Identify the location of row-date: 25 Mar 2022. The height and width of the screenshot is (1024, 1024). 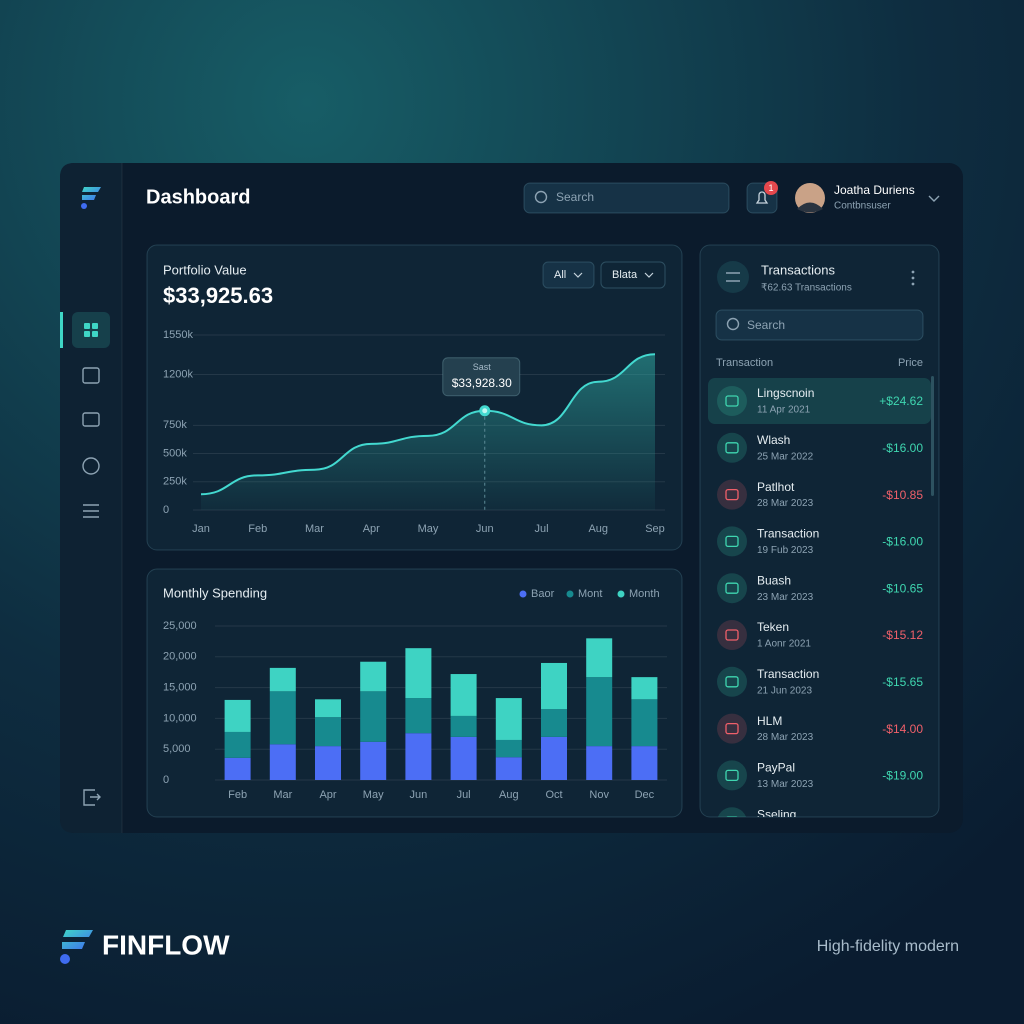
(785, 456).